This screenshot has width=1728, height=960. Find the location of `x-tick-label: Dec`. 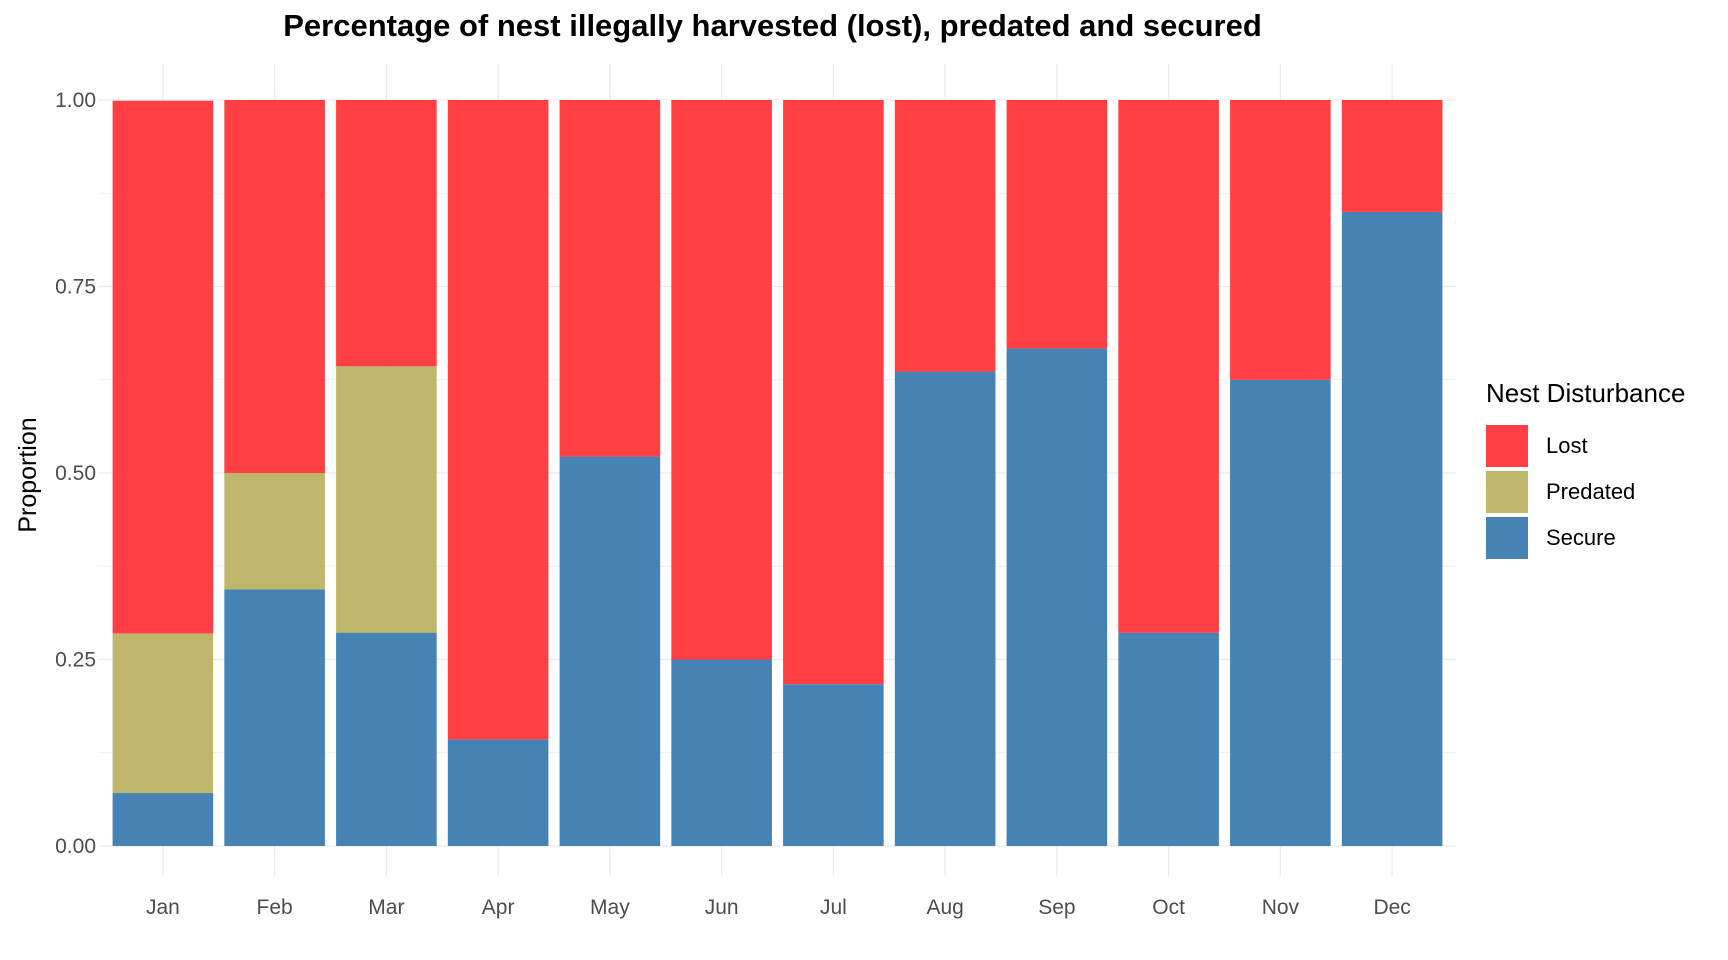

x-tick-label: Dec is located at coordinates (1391, 907).